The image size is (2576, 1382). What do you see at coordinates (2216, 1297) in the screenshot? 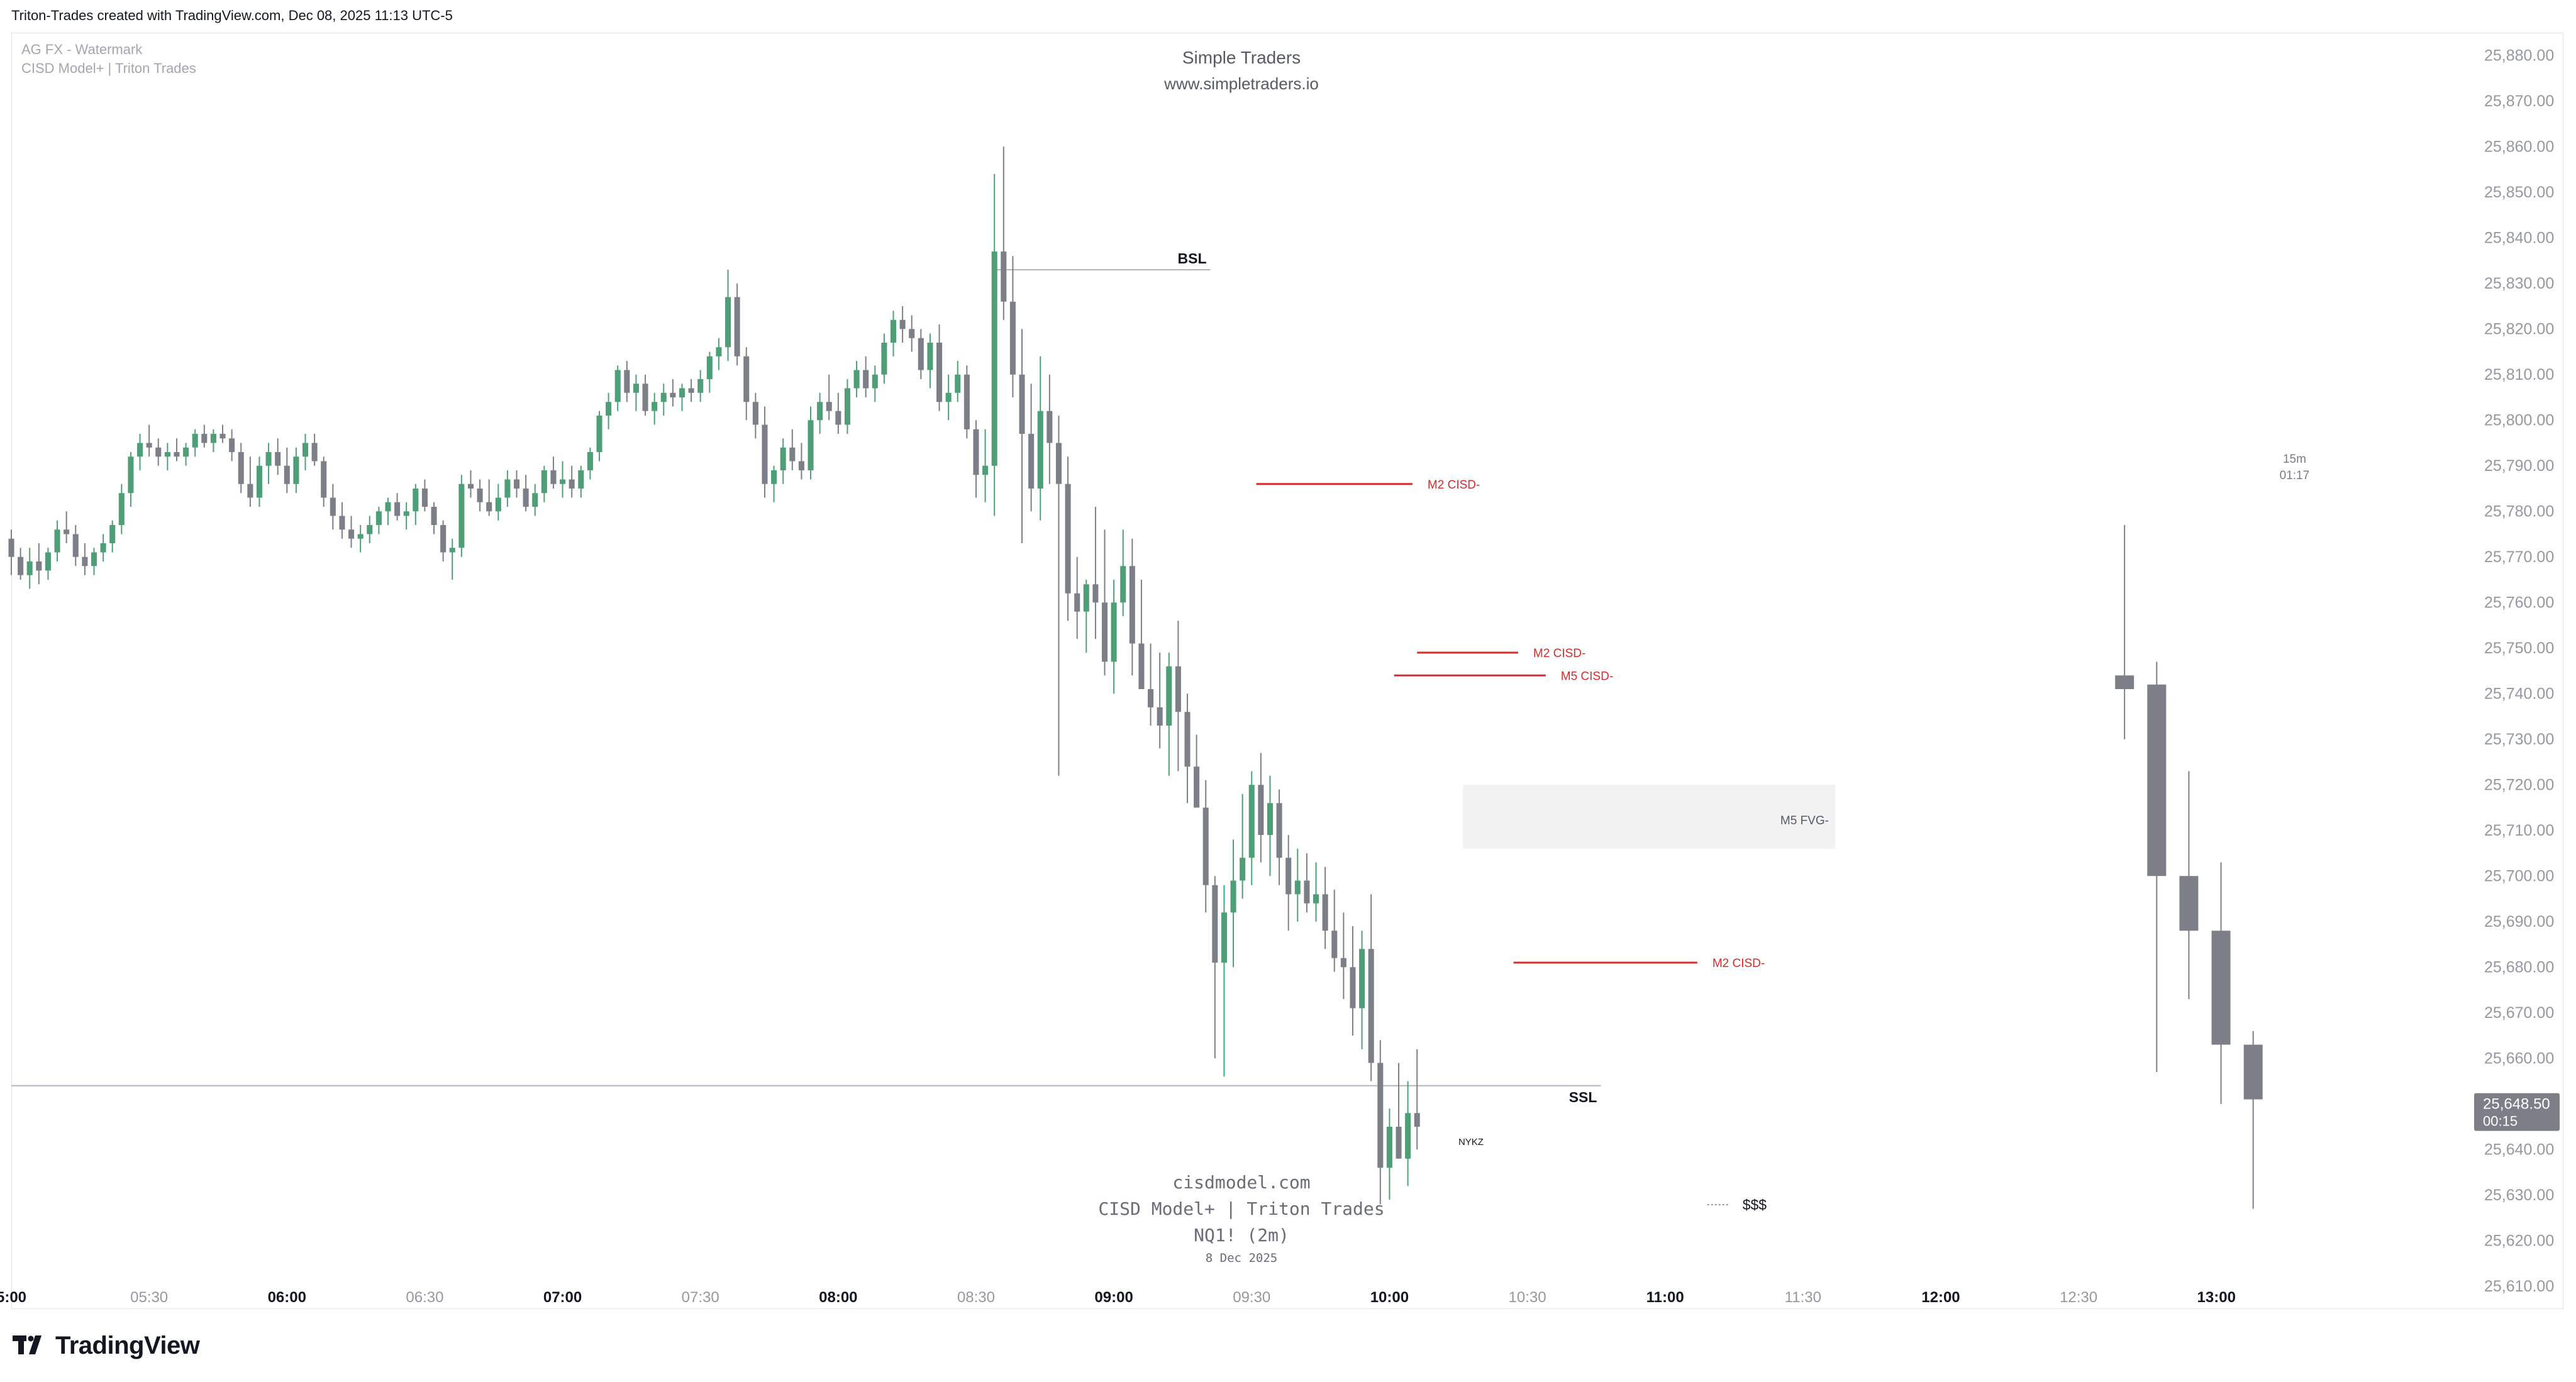
I see `x-tick-label: 13:00` at bounding box center [2216, 1297].